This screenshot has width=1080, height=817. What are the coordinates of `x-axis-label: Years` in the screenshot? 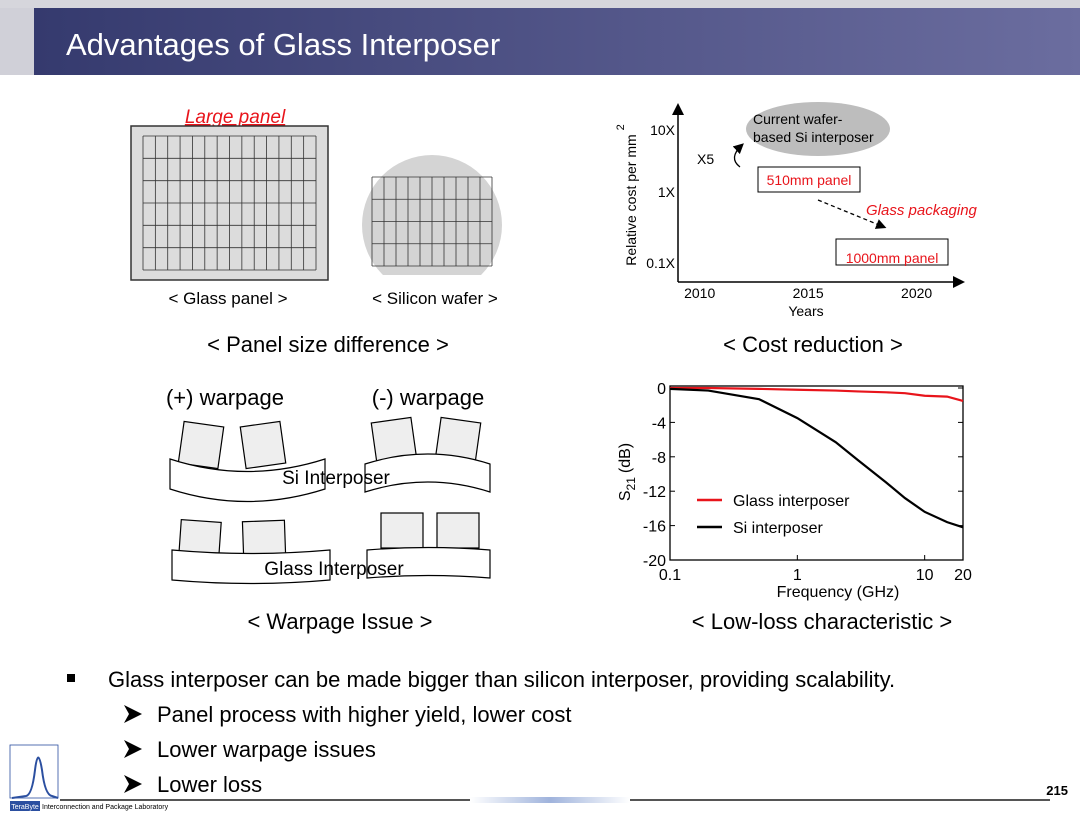 It's located at (805, 311).